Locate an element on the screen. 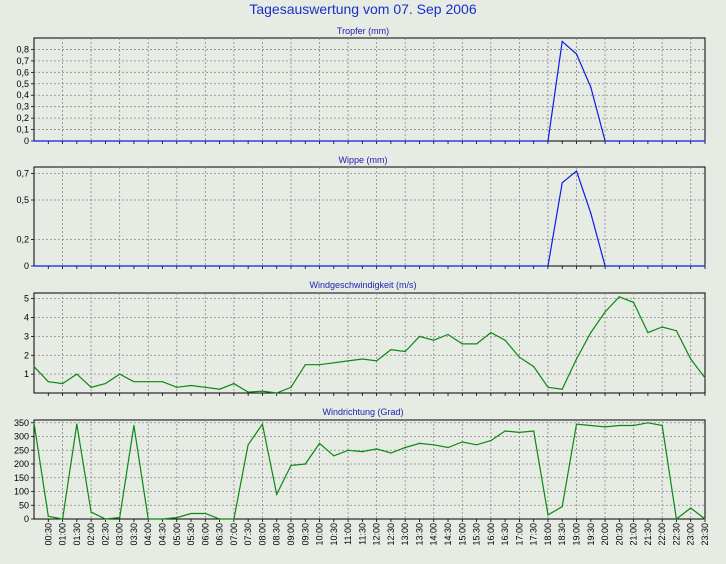  x-tick-label: 01:00 is located at coordinates (63, 534).